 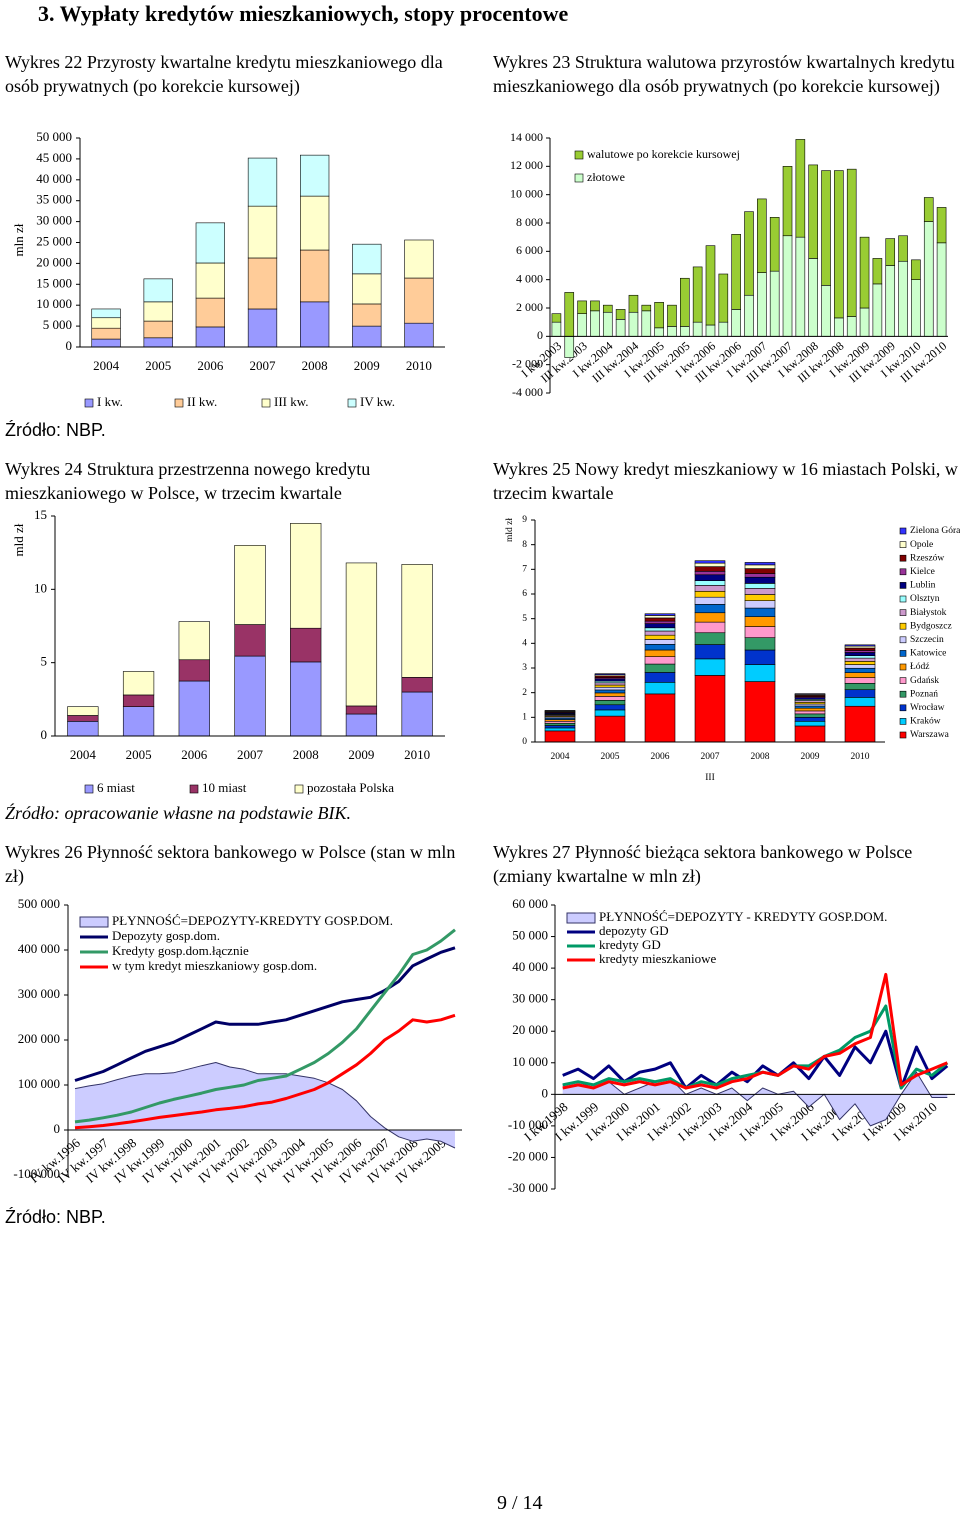 I want to click on y-tick-label: 30 000, so click(x=530, y=998).